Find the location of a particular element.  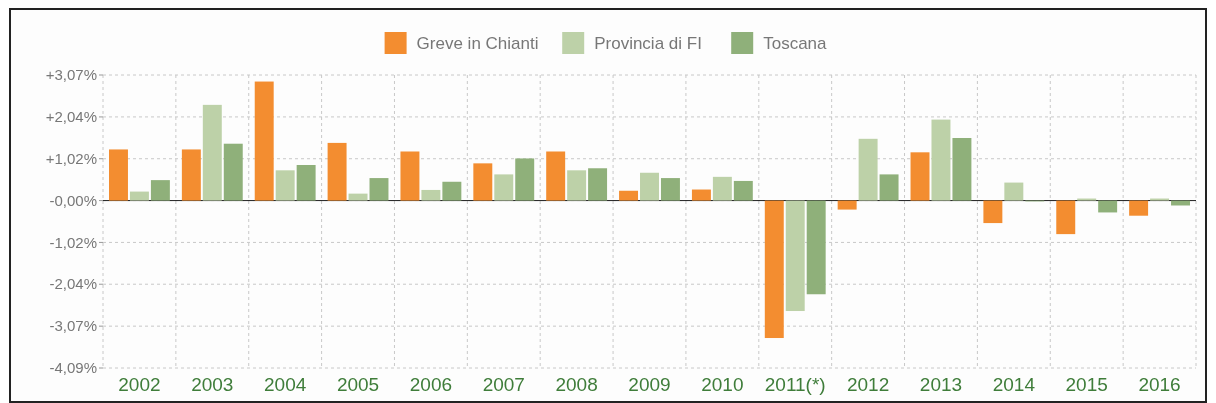

x-tick-label: 2015 is located at coordinates (1086, 384).